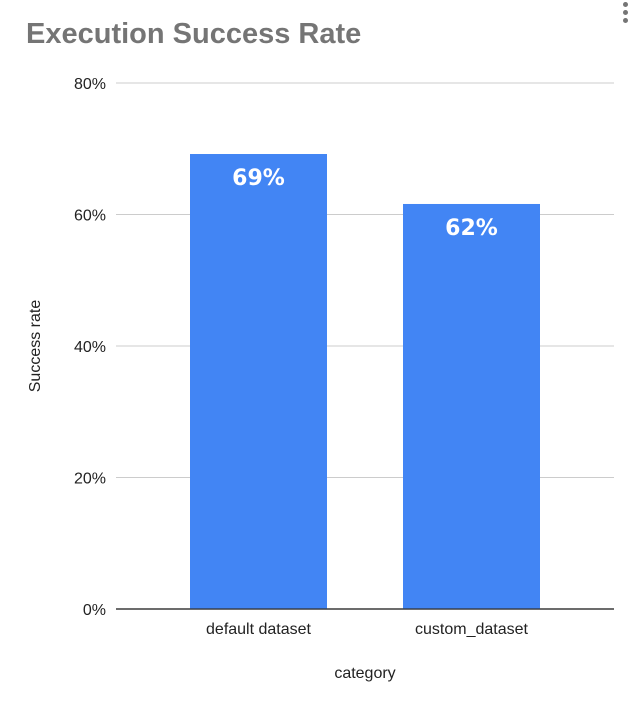 The height and width of the screenshot is (704, 637). What do you see at coordinates (472, 629) in the screenshot?
I see `x-tick-label: custom_dataset` at bounding box center [472, 629].